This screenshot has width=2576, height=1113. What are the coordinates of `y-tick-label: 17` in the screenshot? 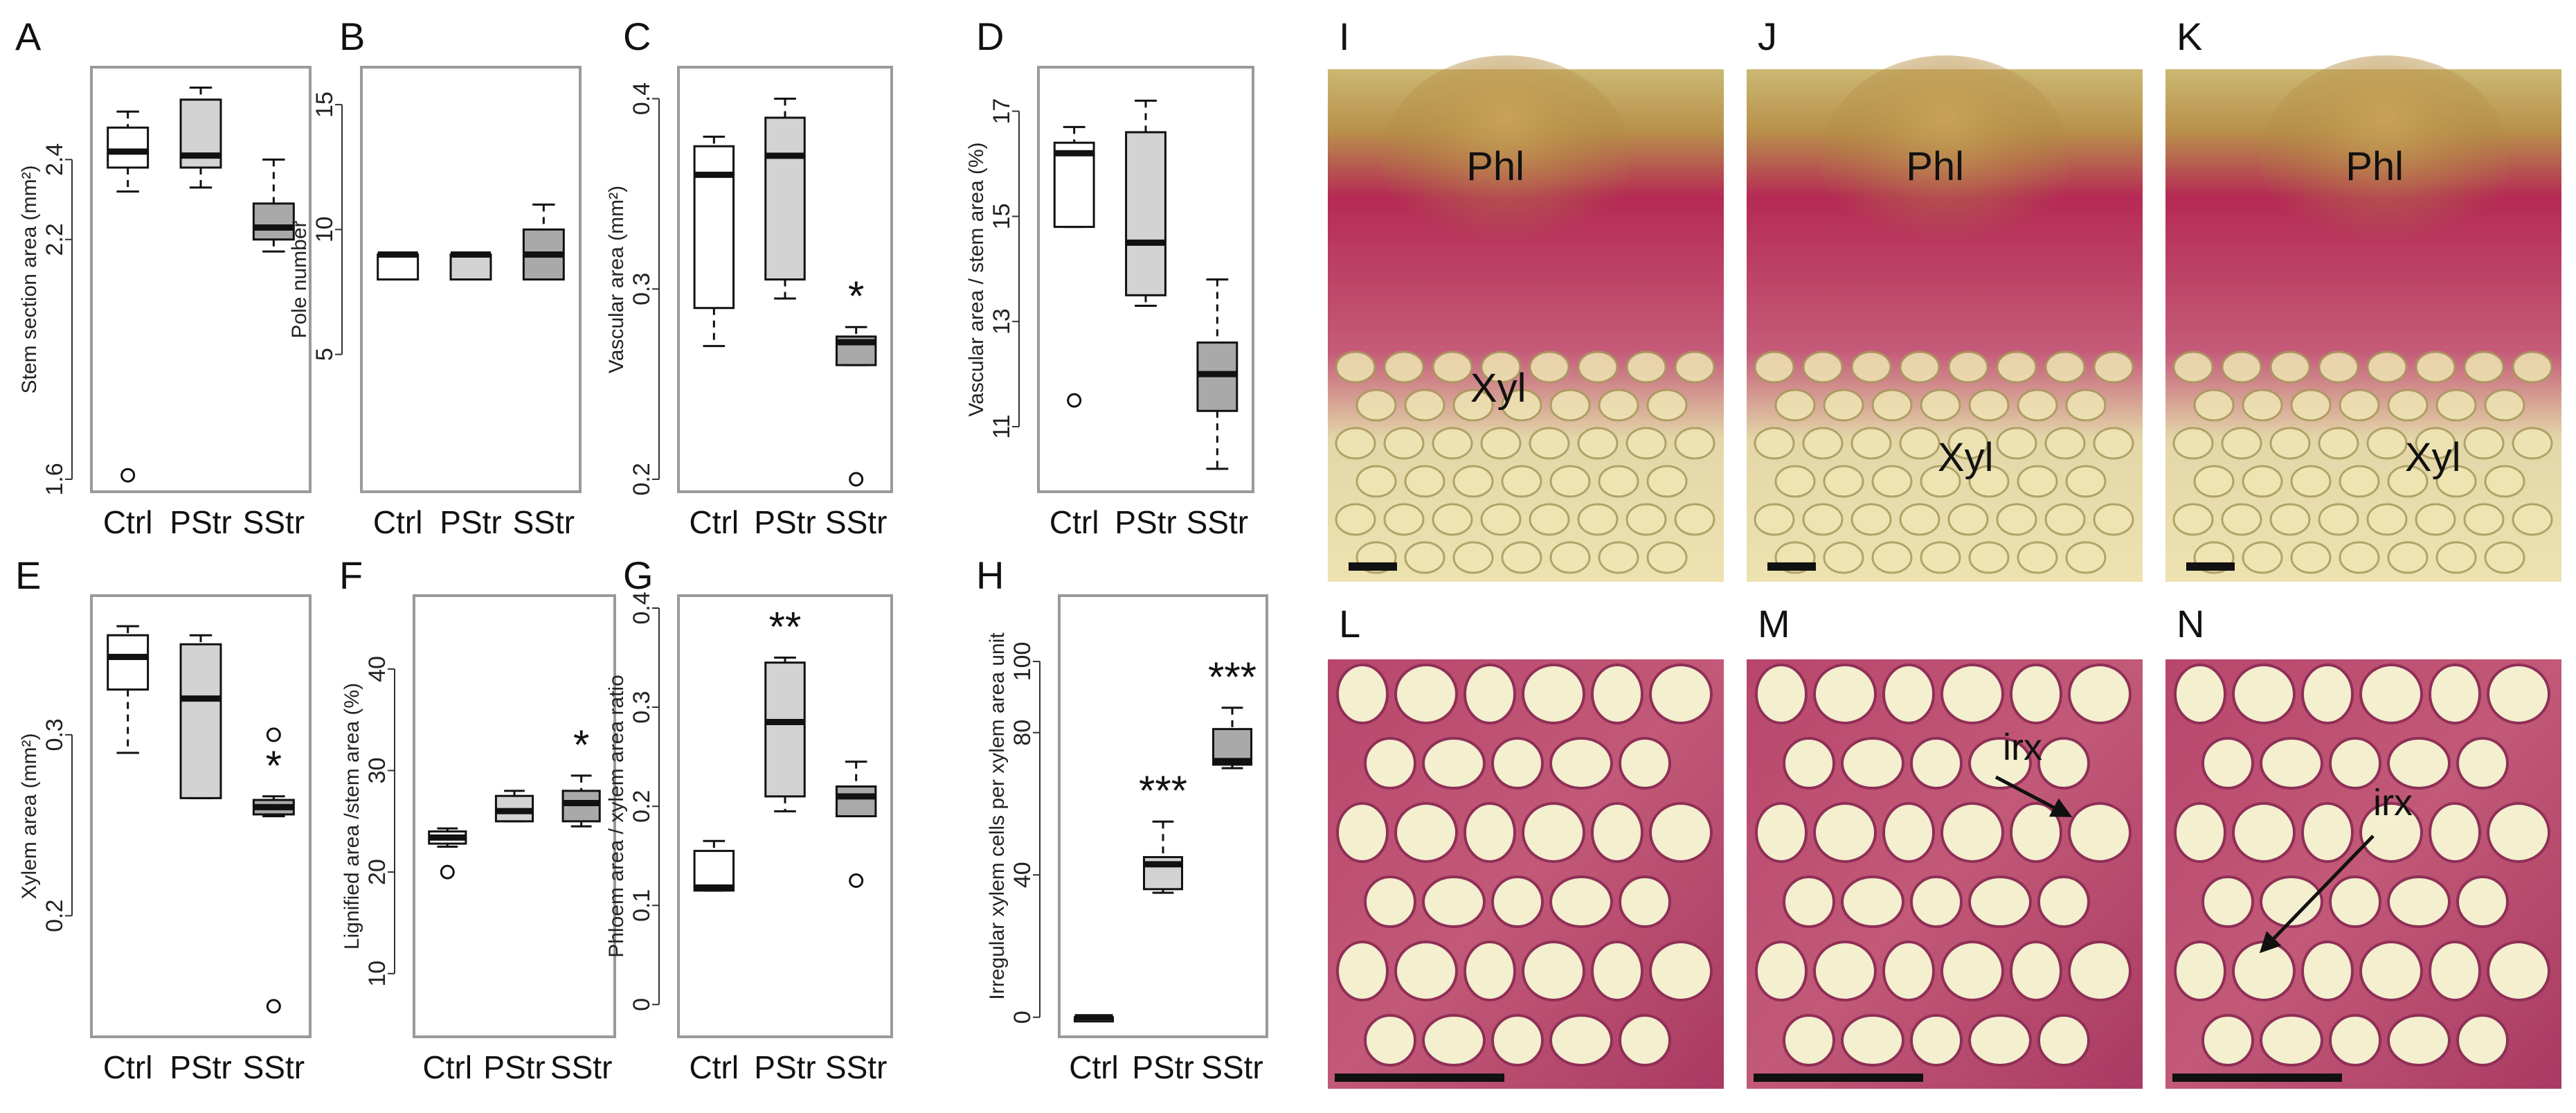 It's located at (1002, 111).